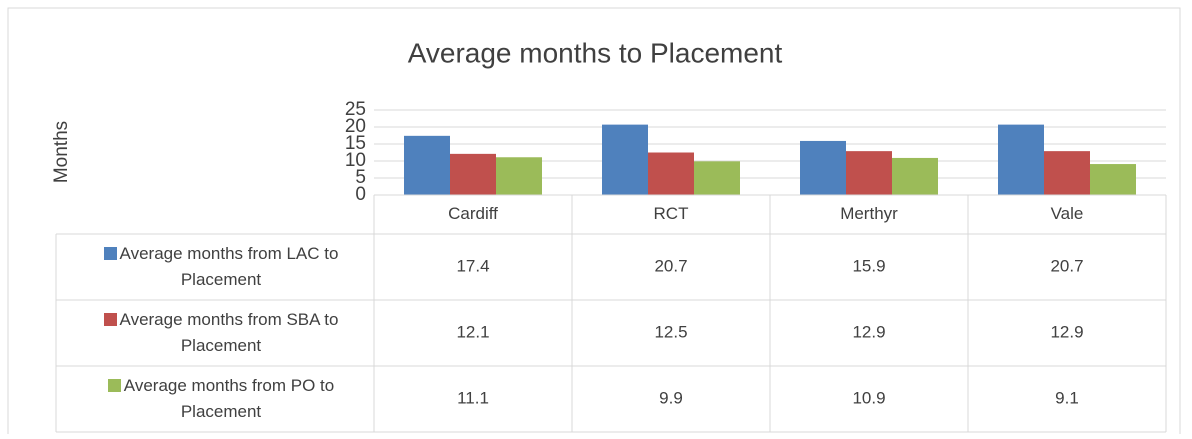 This screenshot has width=1192, height=439. I want to click on table-value: 9.9, so click(671, 397).